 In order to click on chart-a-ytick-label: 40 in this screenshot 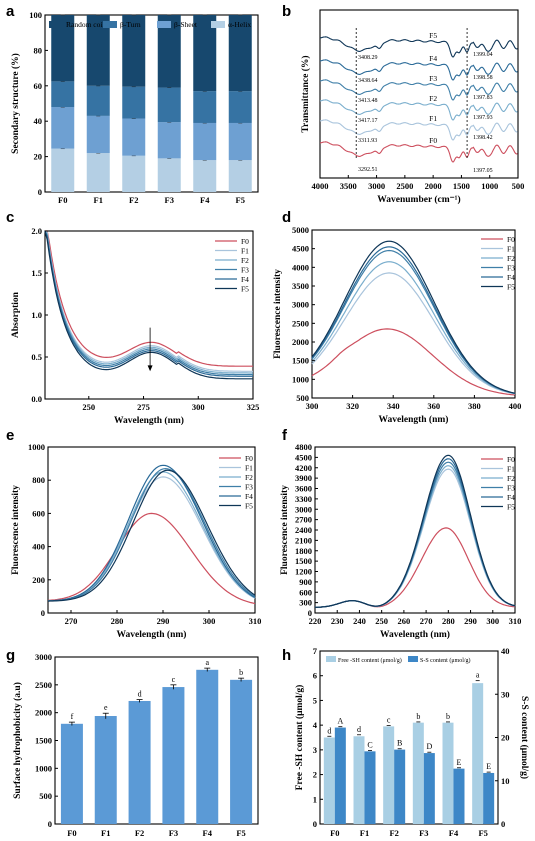, I will do `click(38, 121)`.